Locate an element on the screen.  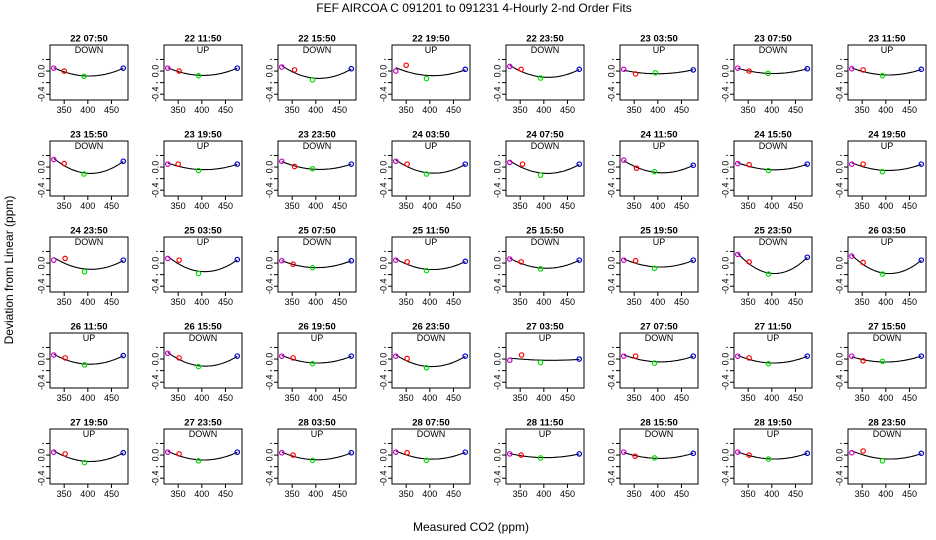
panel-title: 26 15:50 is located at coordinates (203, 327).